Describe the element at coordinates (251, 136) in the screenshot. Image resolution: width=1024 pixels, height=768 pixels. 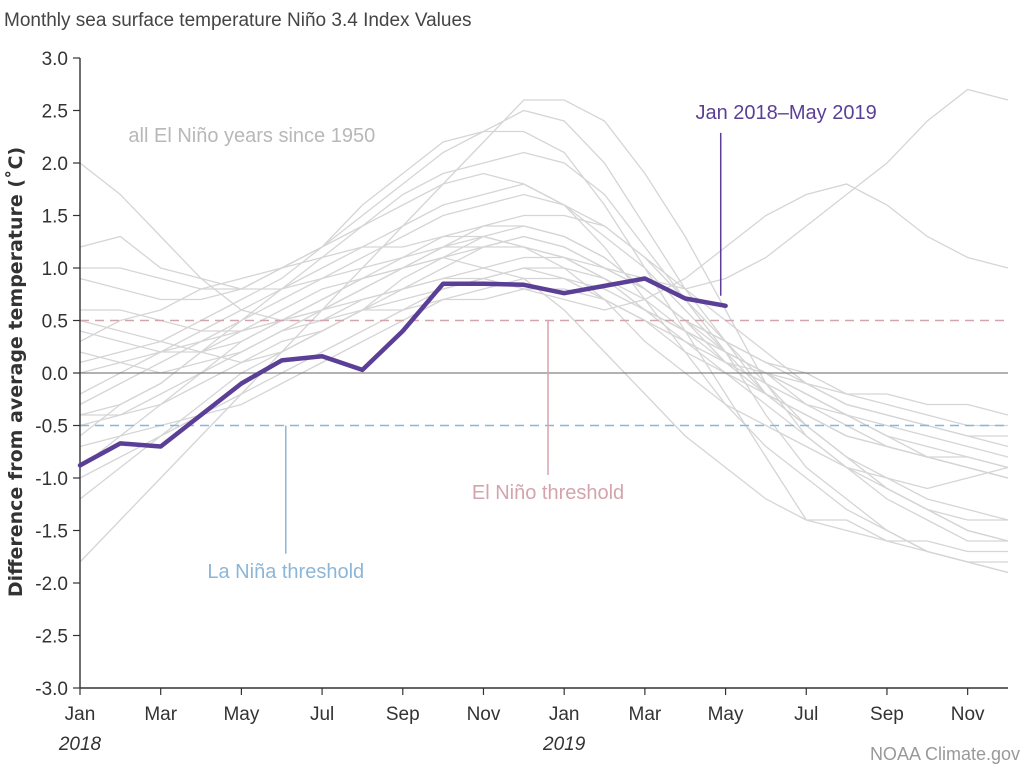
I see `background-series-label: all El Niño years since 1950` at that location.